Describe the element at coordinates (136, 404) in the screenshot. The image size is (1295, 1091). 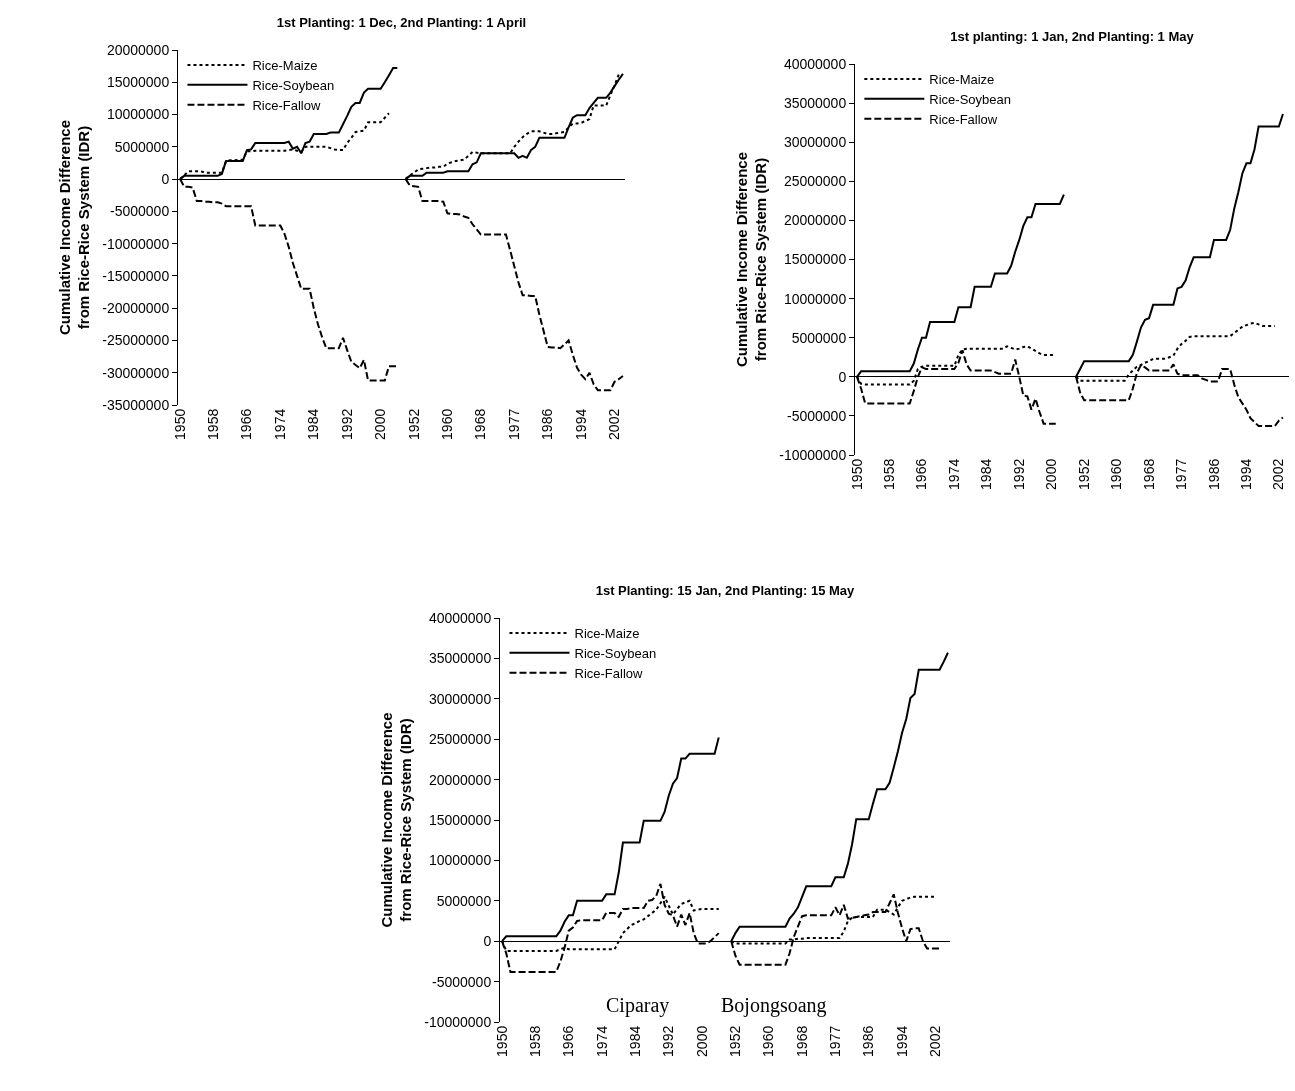
I see `y-tick-label: -35000000` at that location.